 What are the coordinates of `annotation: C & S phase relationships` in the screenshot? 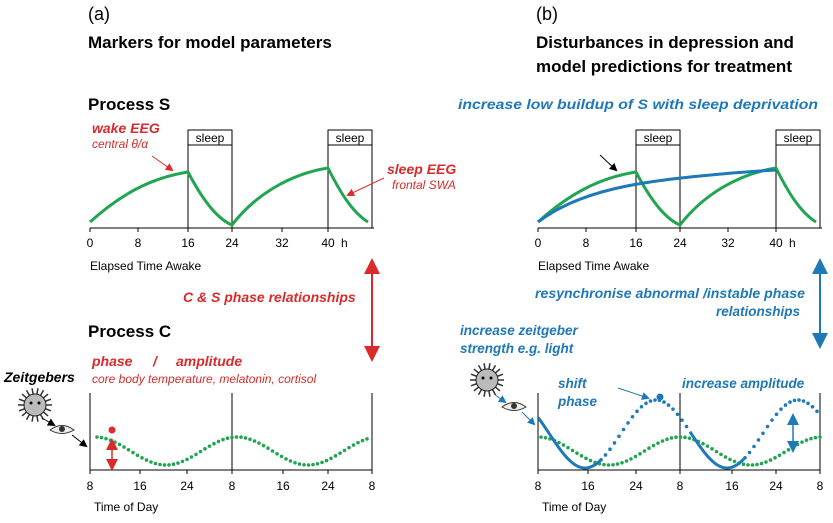 It's located at (269, 297).